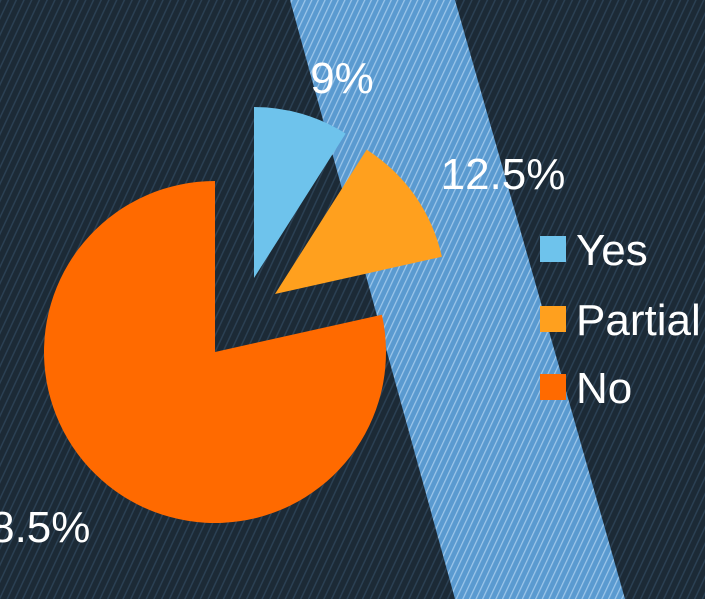  I want to click on legend-label-no: No, so click(604, 388).